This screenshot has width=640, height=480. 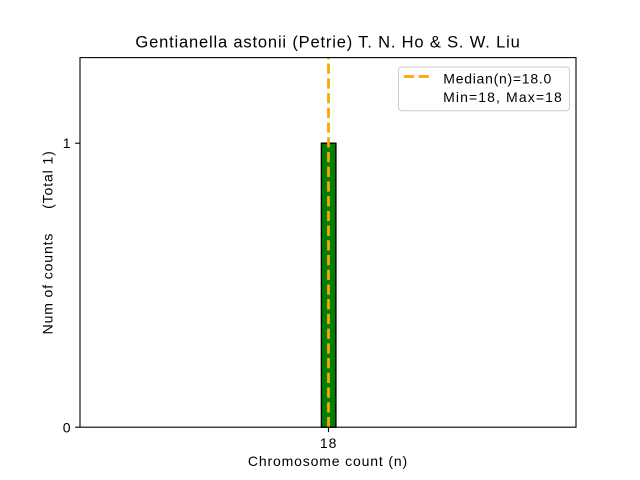 What do you see at coordinates (67, 427) in the screenshot?
I see `svg-text: 0` at bounding box center [67, 427].